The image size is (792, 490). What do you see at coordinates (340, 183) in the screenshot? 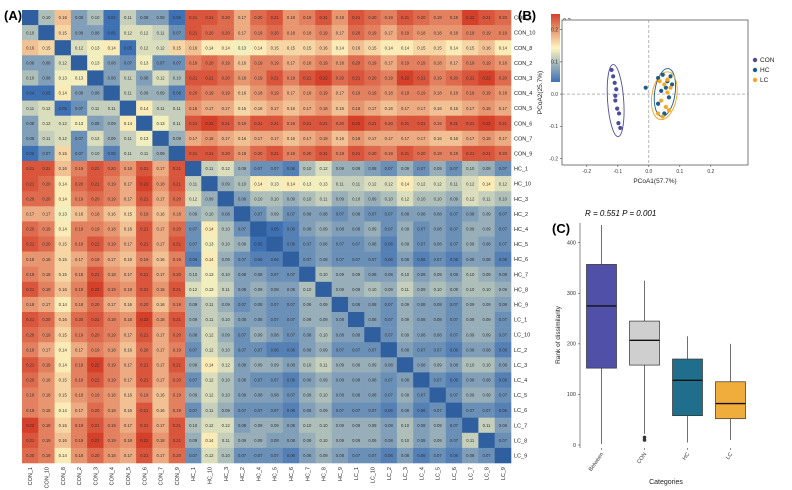
I see `heatmap-cell-value: 0.11` at bounding box center [340, 183].